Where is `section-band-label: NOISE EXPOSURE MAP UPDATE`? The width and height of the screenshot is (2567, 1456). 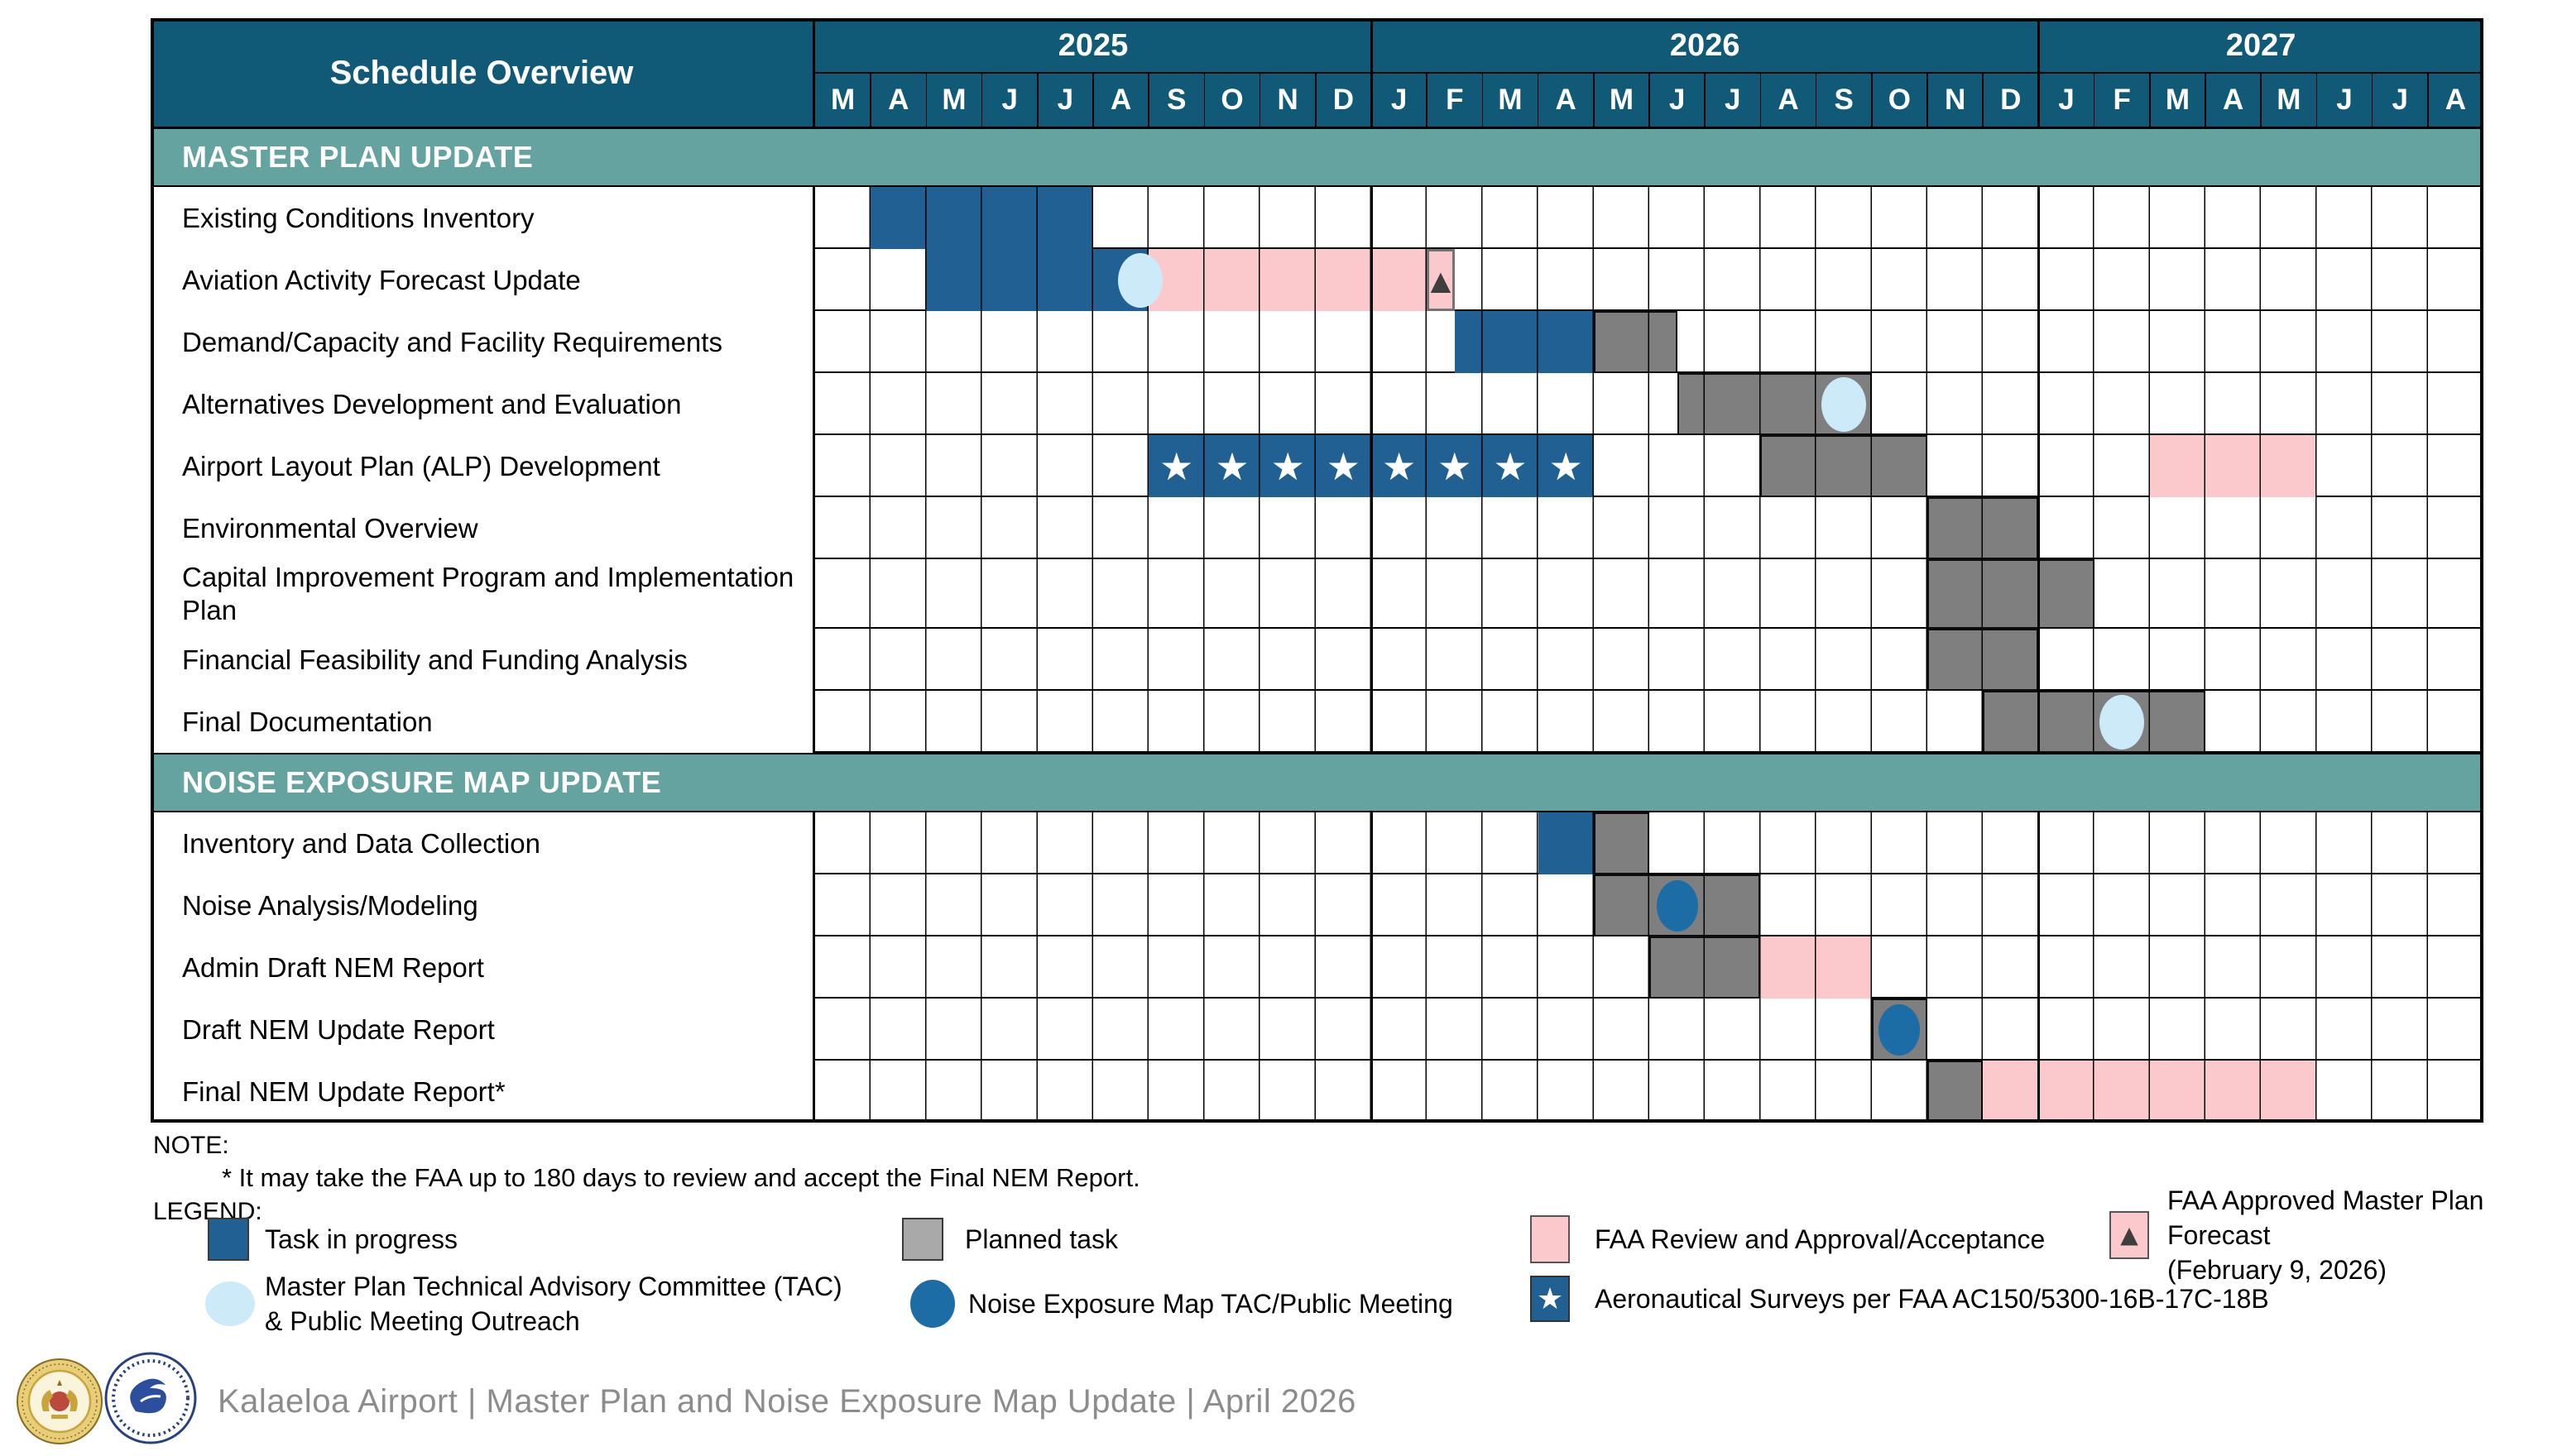 section-band-label: NOISE EXPOSURE MAP UPDATE is located at coordinates (422, 782).